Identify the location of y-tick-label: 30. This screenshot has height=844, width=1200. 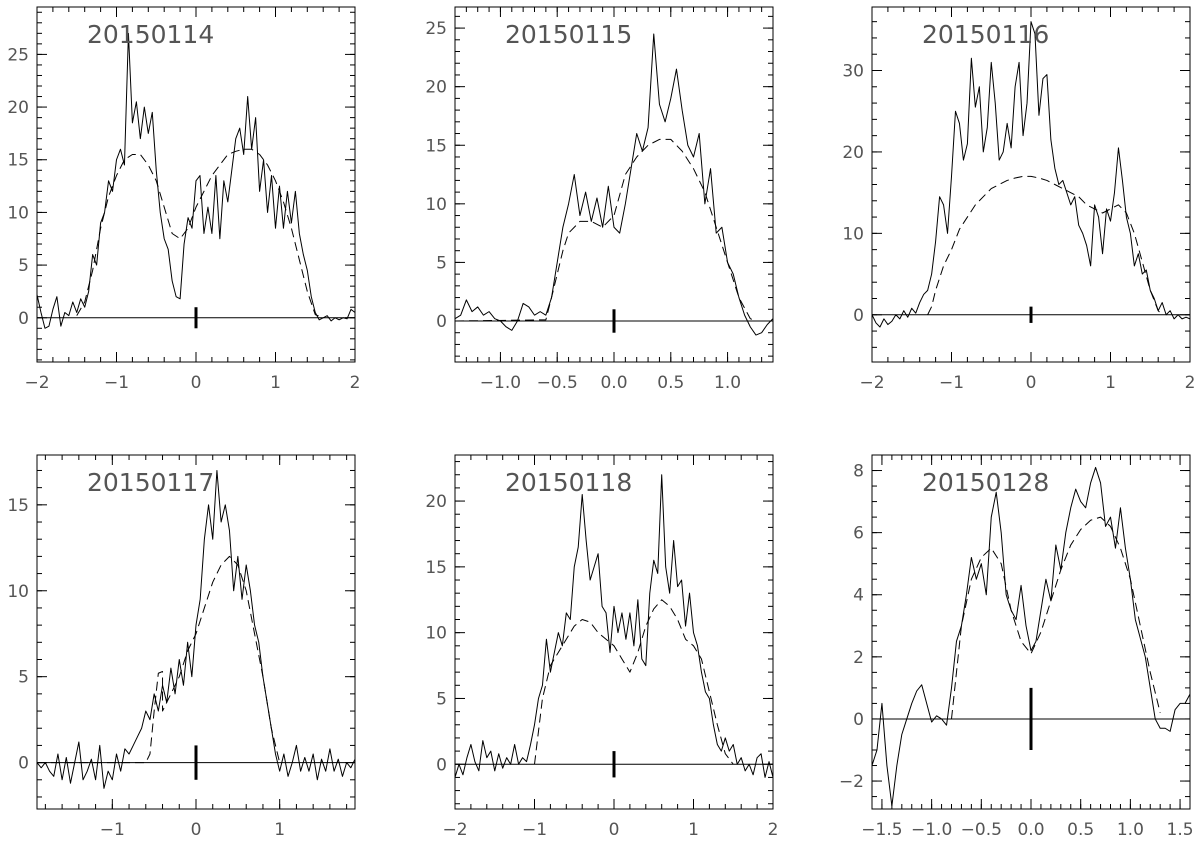
(853, 72).